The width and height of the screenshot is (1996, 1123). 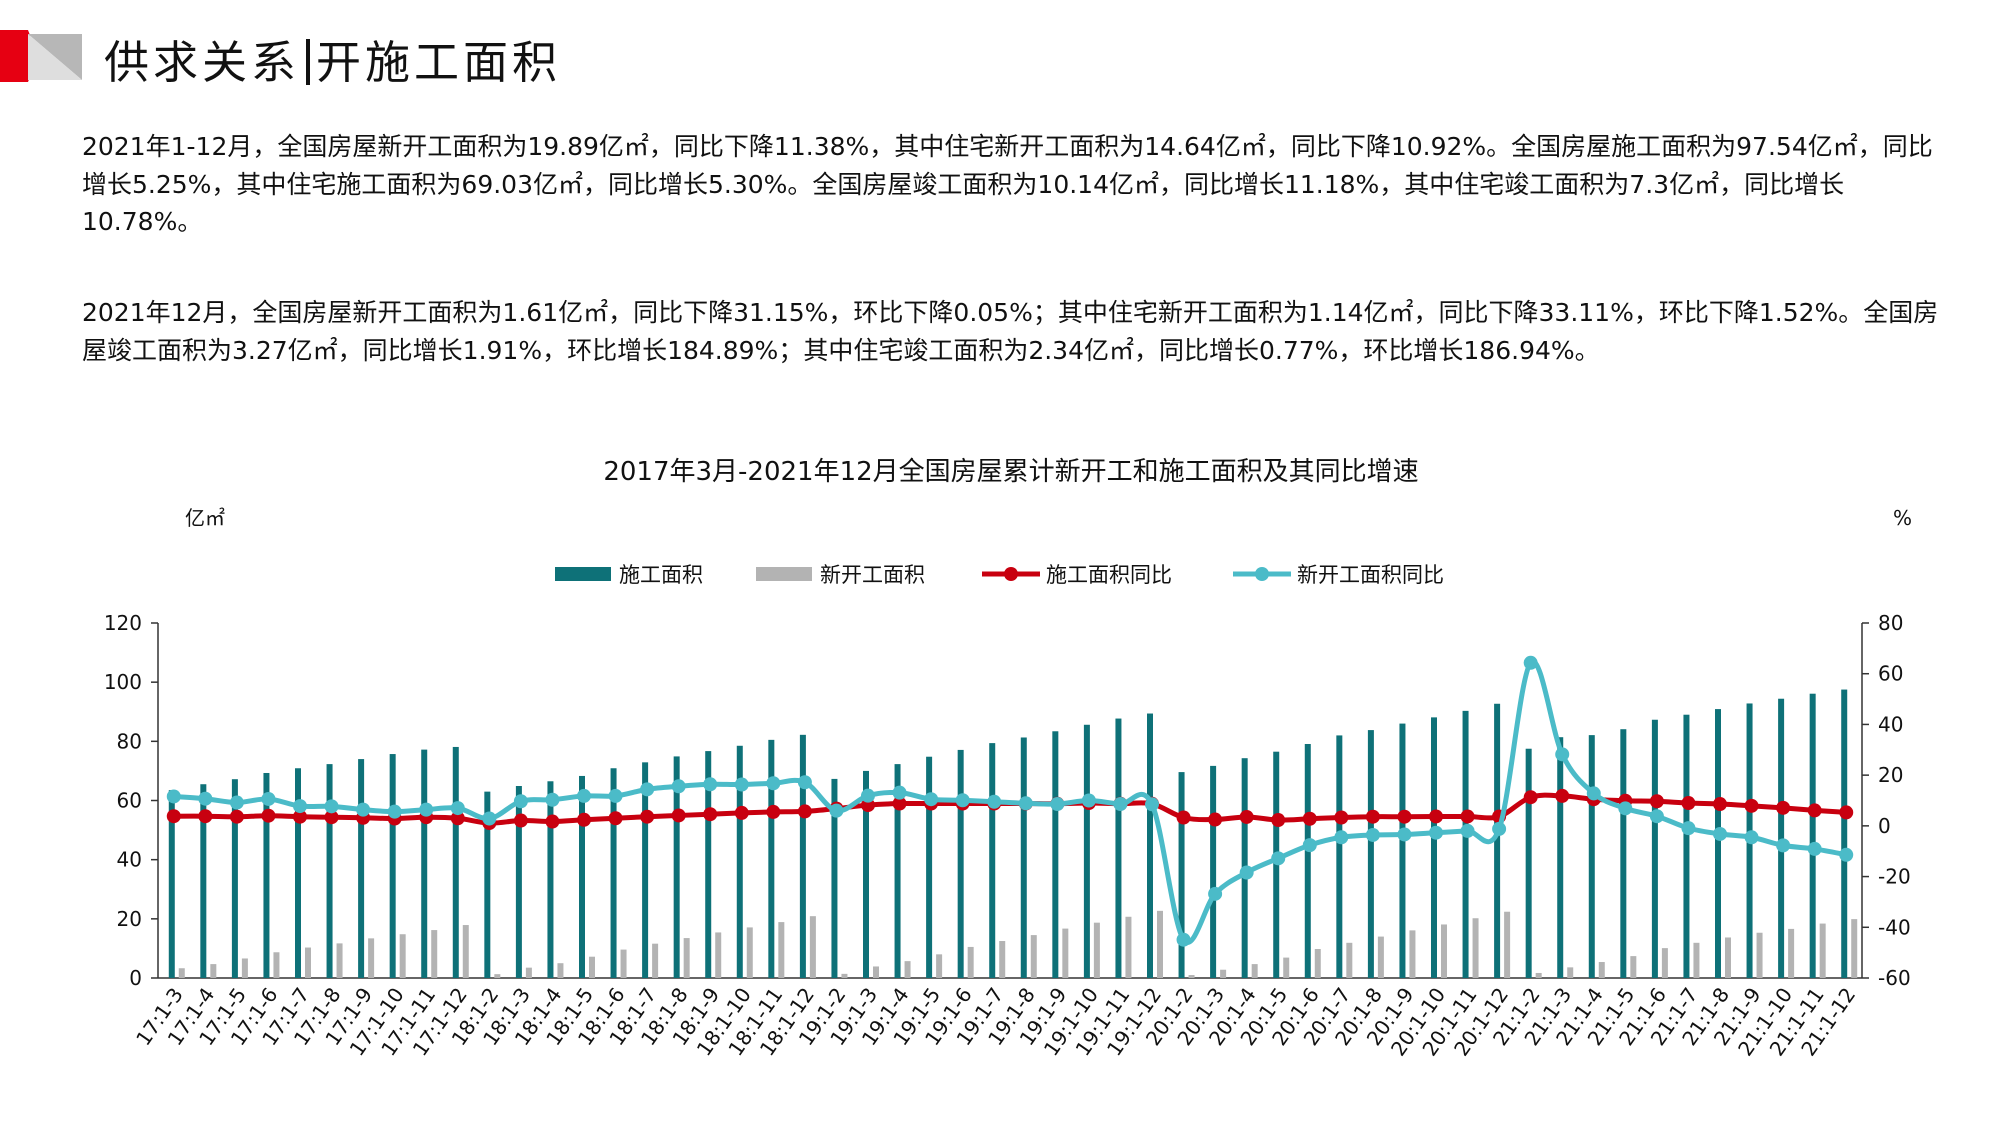 What do you see at coordinates (332, 58) in the screenshot?
I see `page-title: 供求关系 开施工面积` at bounding box center [332, 58].